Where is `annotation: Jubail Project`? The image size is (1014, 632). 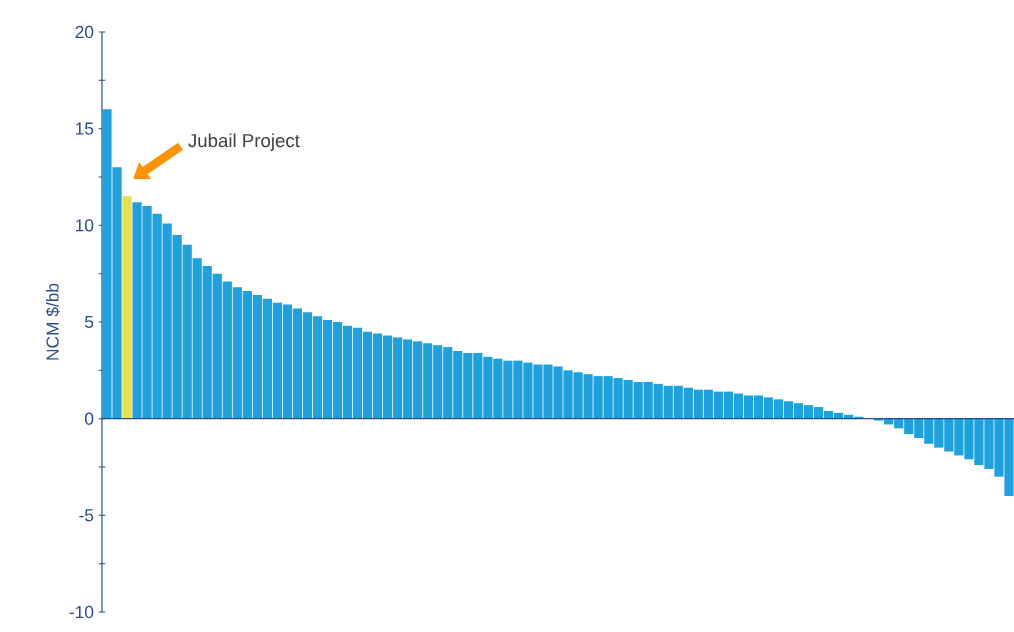 annotation: Jubail Project is located at coordinates (244, 142).